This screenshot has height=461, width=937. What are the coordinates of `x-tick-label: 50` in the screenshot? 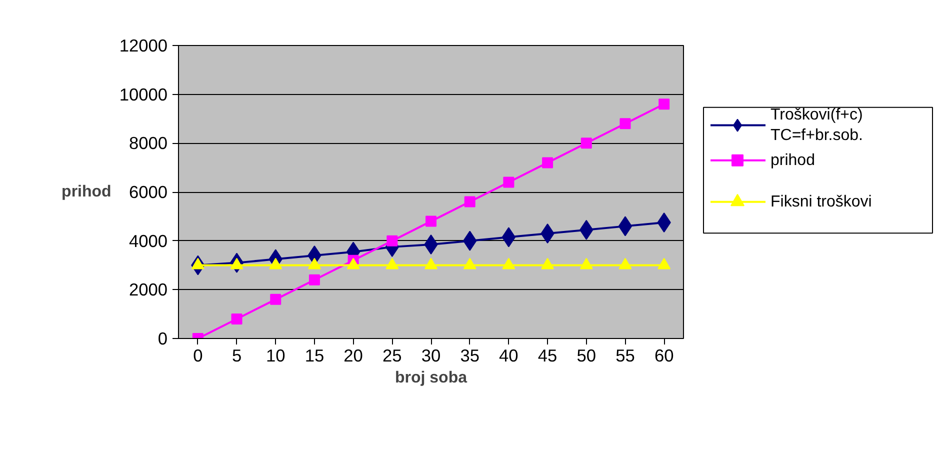 It's located at (586, 356).